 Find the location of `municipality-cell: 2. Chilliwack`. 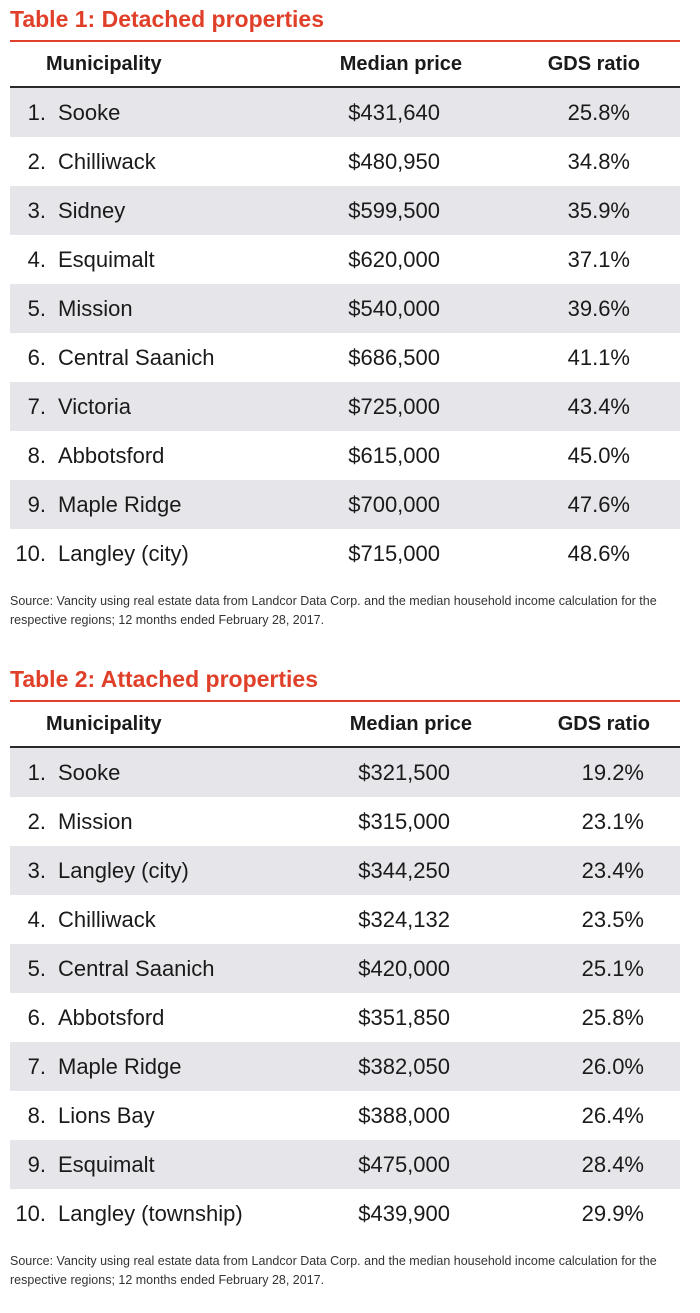

municipality-cell: 2. Chilliwack is located at coordinates (155, 162).